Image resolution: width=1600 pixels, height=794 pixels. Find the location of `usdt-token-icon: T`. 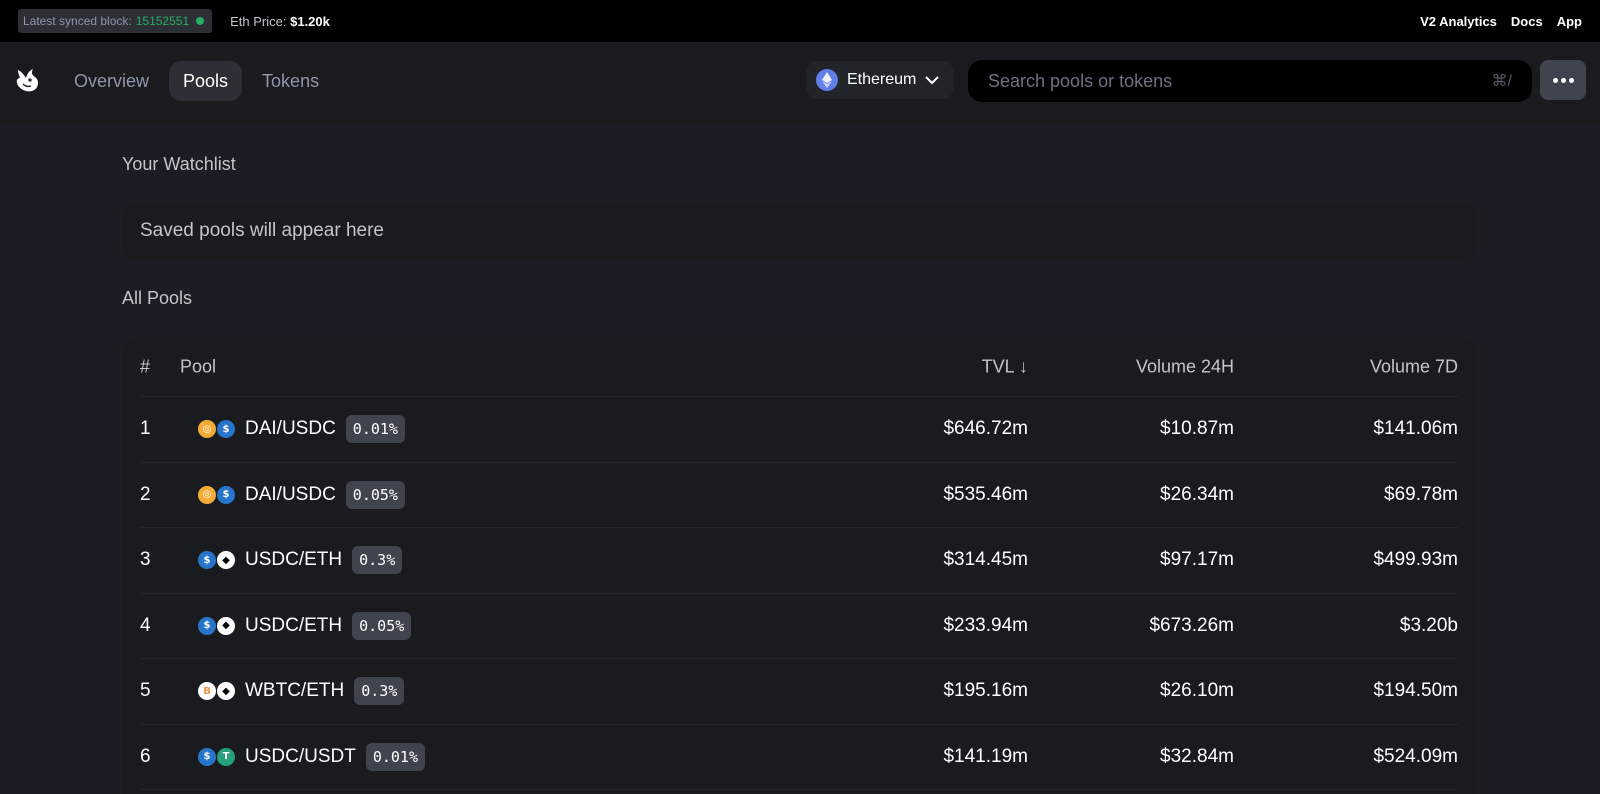

usdt-token-icon: T is located at coordinates (226, 756).